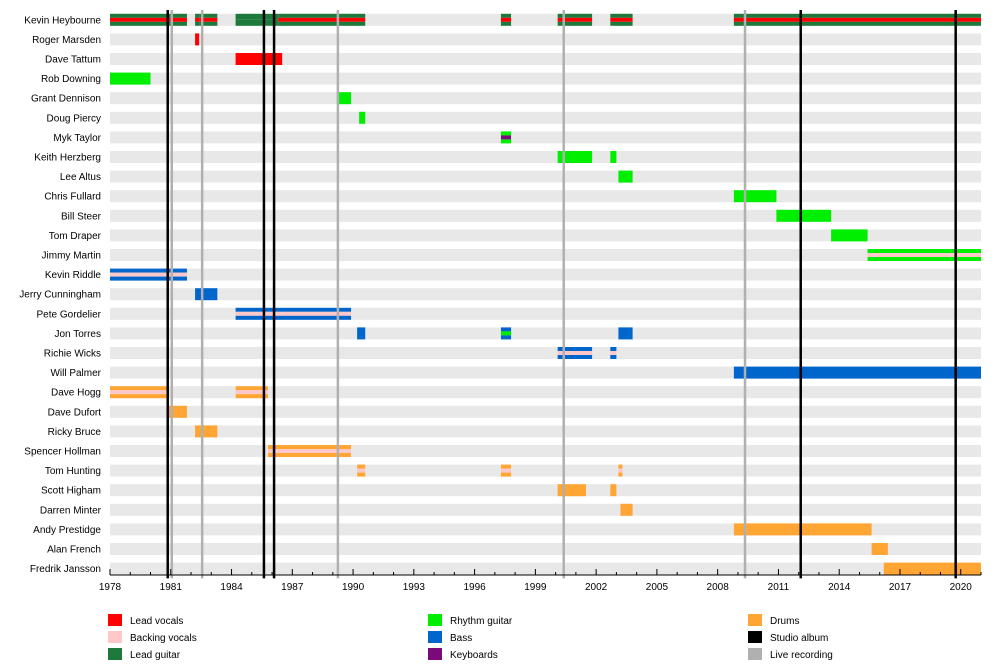 The height and width of the screenshot is (670, 1000). What do you see at coordinates (414, 587) in the screenshot?
I see `x-tick-label-1993: 1993` at bounding box center [414, 587].